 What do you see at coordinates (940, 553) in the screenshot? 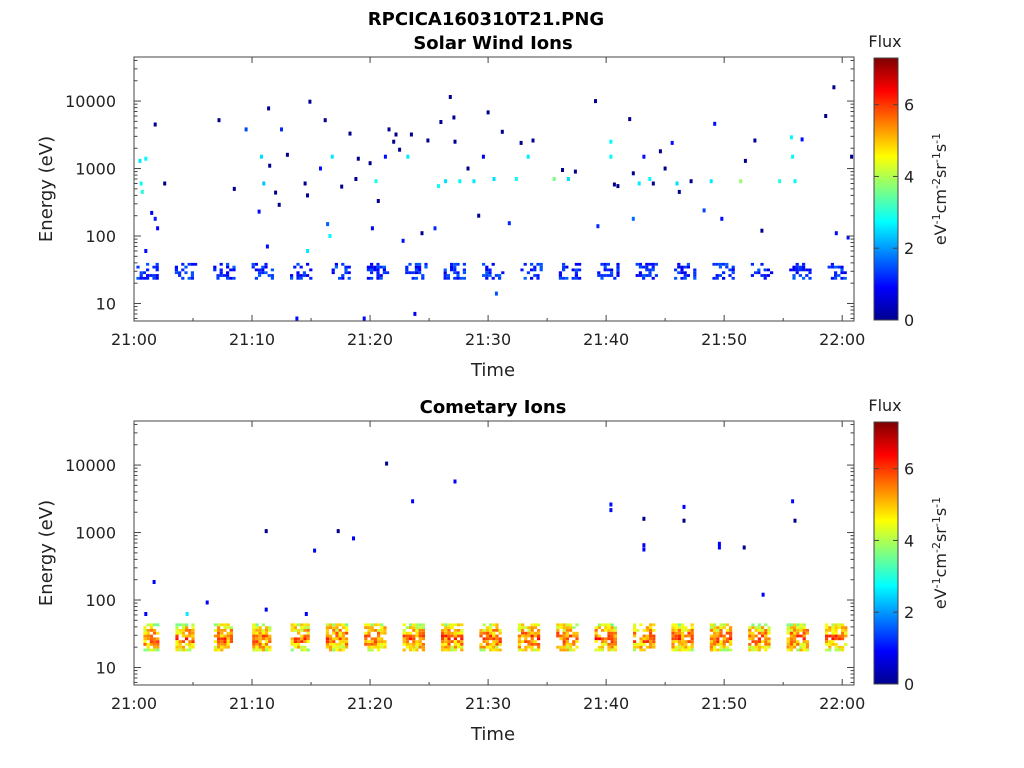
I see `colorbar-label: eV-1cm-2sr-1s-1` at bounding box center [940, 553].